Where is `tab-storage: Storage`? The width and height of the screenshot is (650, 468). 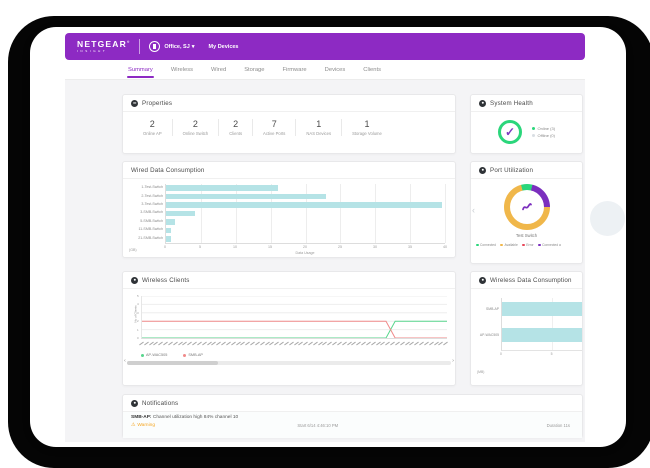
tab-storage: Storage is located at coordinates (254, 69).